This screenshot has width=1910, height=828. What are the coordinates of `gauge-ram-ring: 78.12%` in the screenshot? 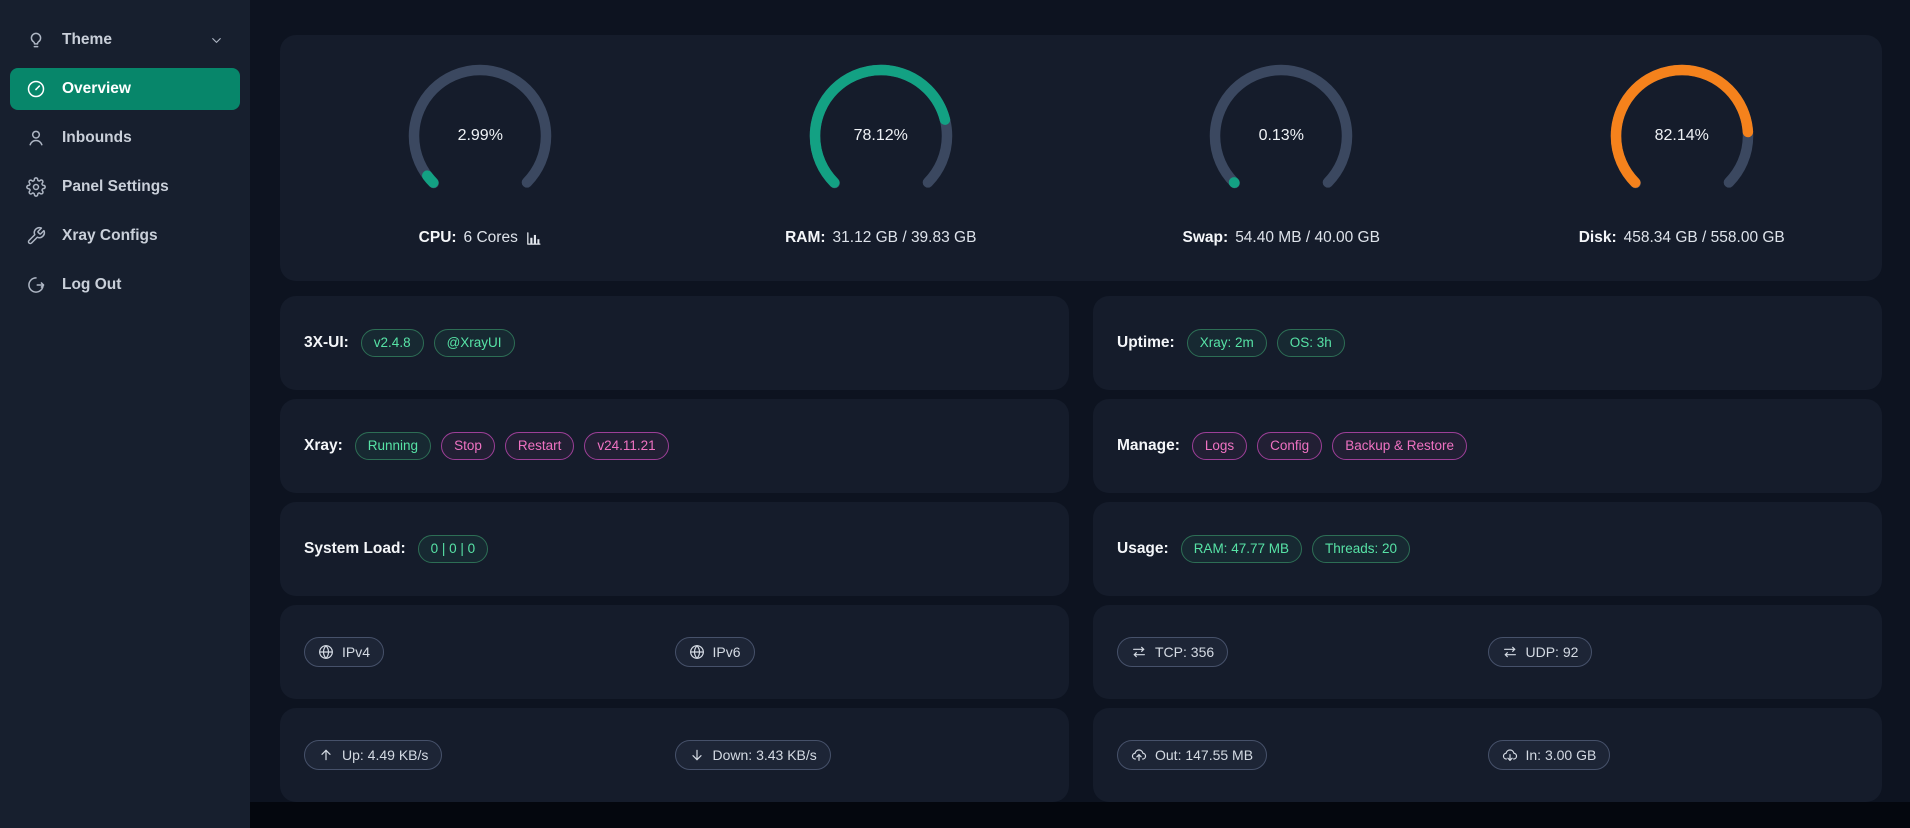 It's located at (881, 136).